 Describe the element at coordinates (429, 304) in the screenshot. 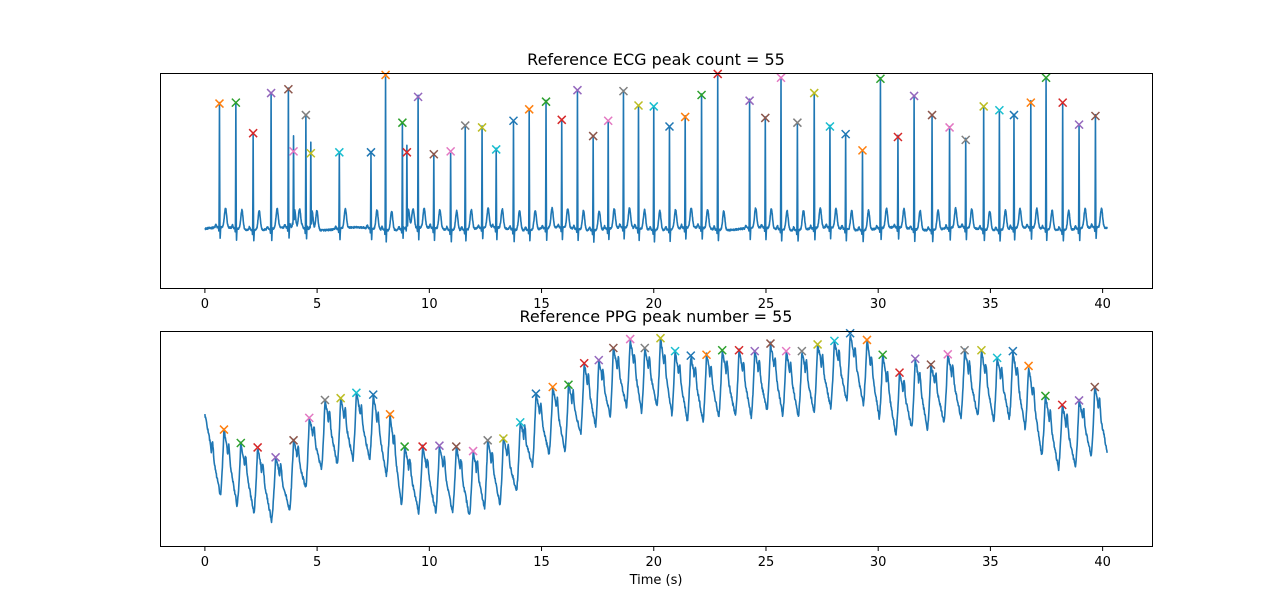

I see `x-tick-label: 10` at that location.